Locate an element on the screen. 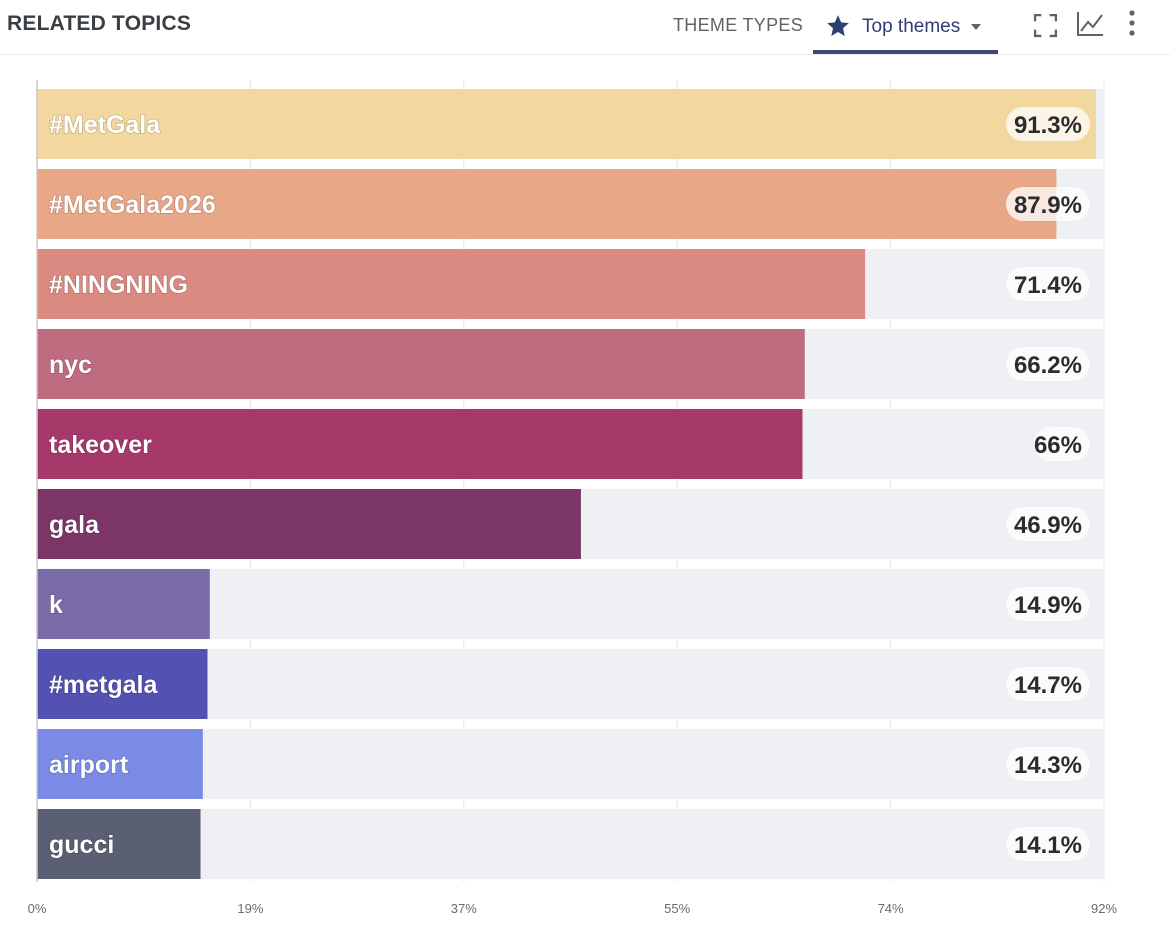  bar-category-label: k is located at coordinates (56, 605).